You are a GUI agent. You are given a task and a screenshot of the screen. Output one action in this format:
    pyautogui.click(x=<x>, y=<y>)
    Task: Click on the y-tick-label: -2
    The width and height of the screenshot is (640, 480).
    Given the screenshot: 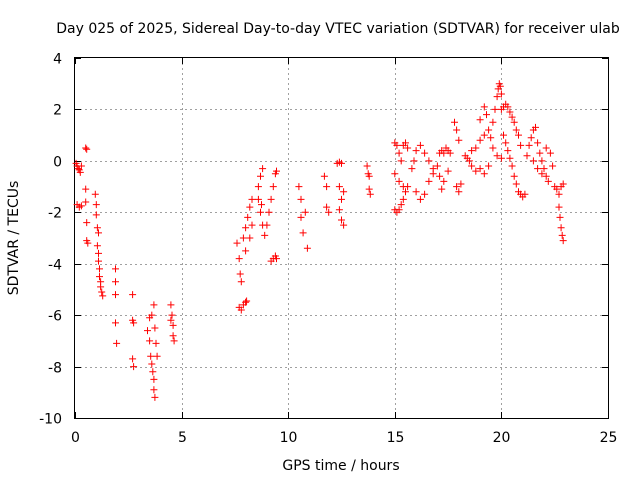 What is the action you would take?
    pyautogui.click(x=55, y=214)
    